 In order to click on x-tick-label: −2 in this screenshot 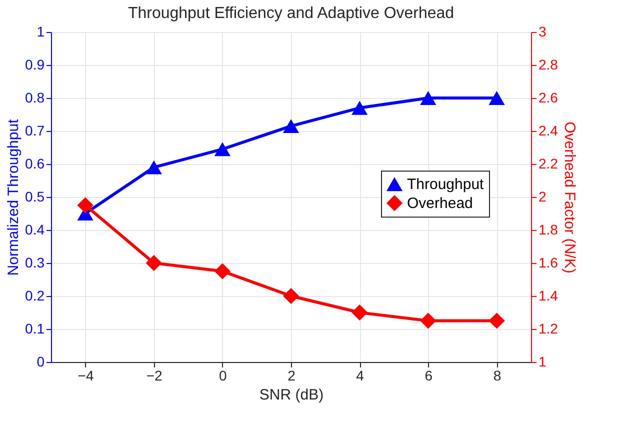, I will do `click(154, 376)`.